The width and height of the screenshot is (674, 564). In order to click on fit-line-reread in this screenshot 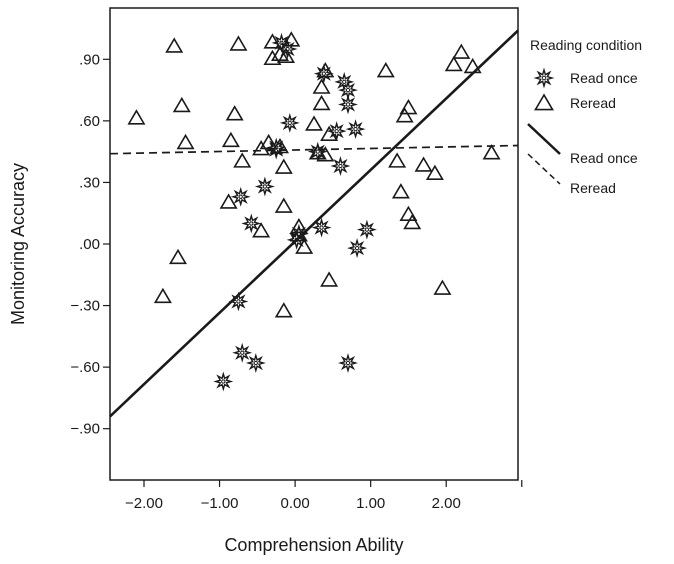, I will do `click(314, 149)`.